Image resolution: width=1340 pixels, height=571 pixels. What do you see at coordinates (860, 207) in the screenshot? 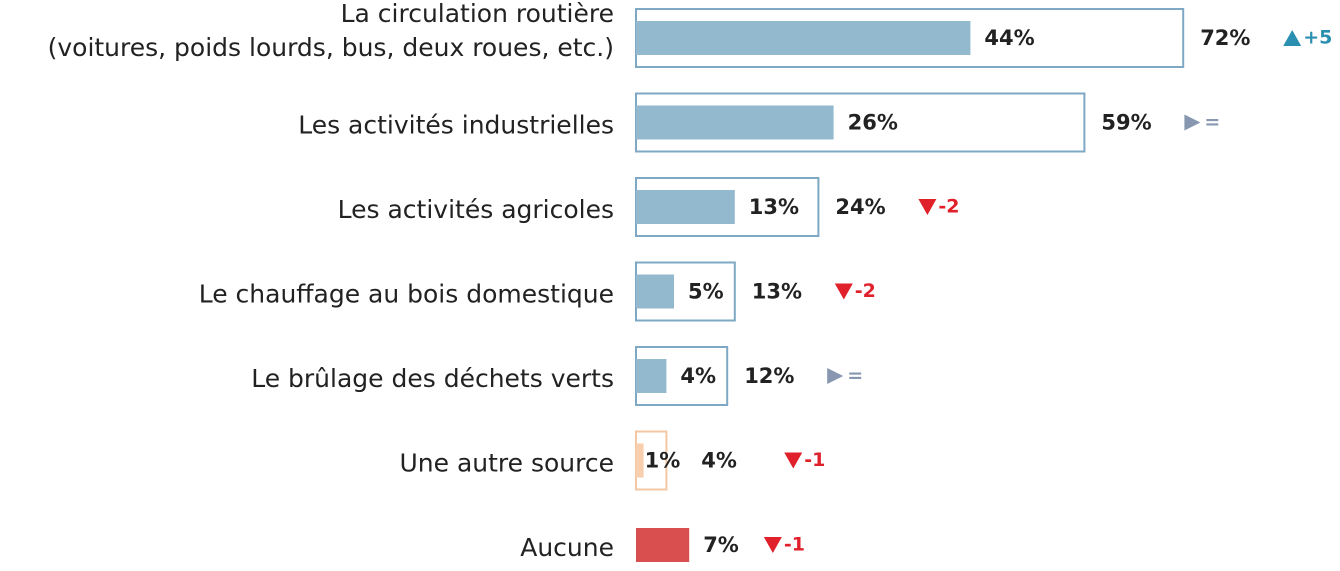
I see `total-value-label: 24%` at bounding box center [860, 207].